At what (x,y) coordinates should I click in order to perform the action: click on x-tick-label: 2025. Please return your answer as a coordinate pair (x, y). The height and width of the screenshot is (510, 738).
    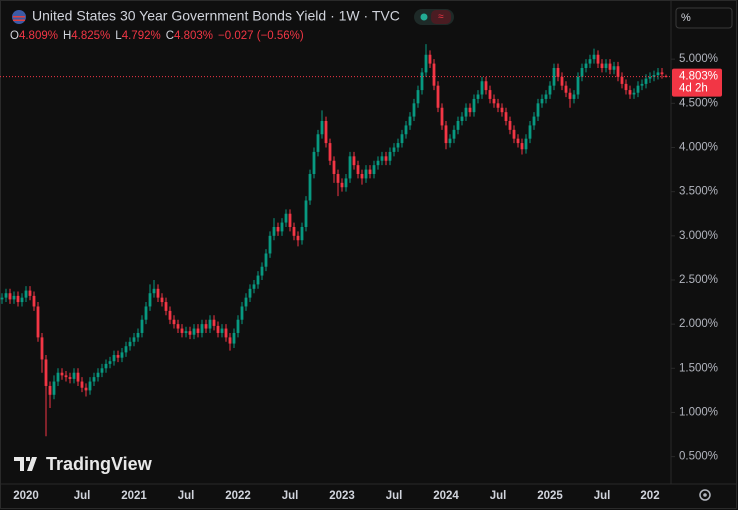
    Looking at the image, I should click on (550, 496).